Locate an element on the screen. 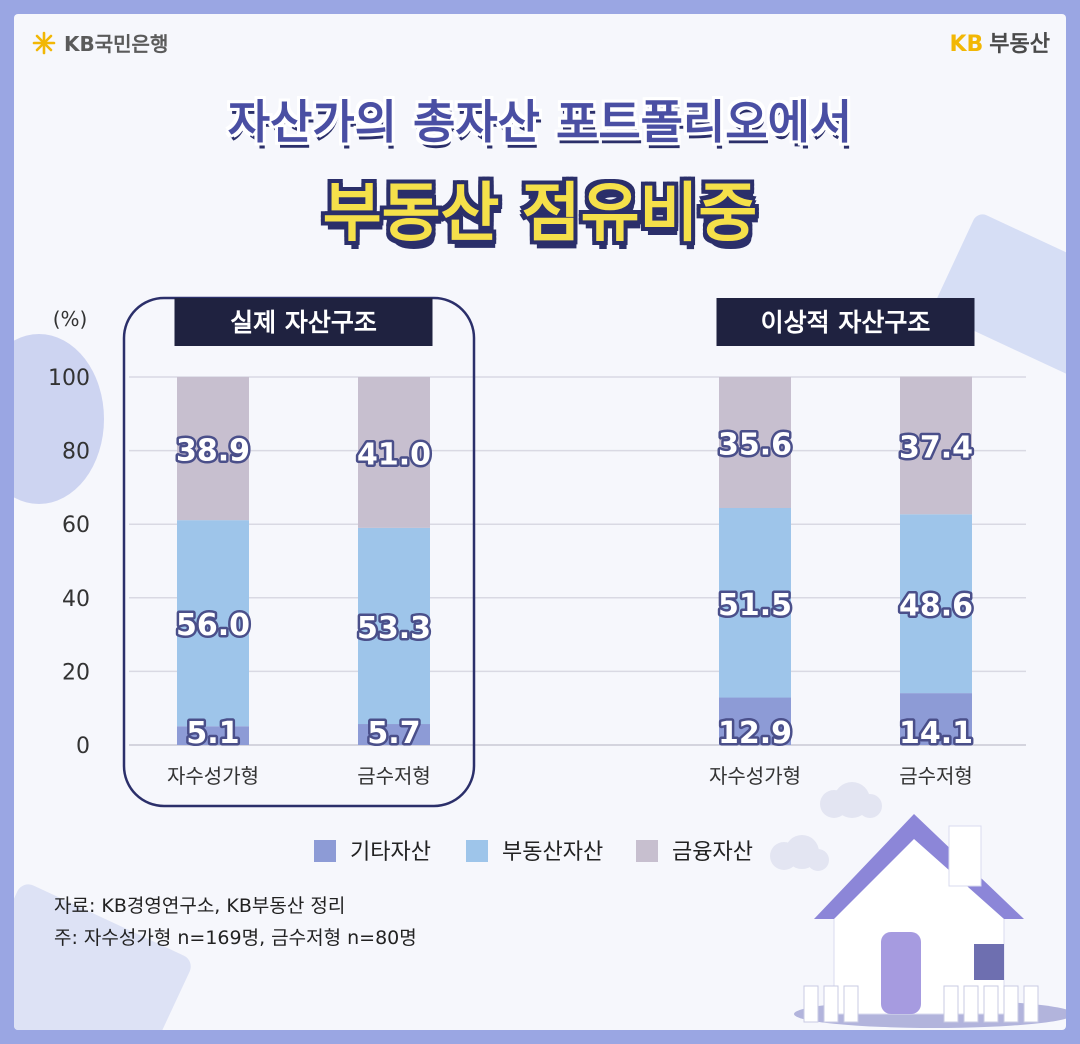 The width and height of the screenshot is (1080, 1044). bank-logo-text: KB국민은행 is located at coordinates (116, 44).